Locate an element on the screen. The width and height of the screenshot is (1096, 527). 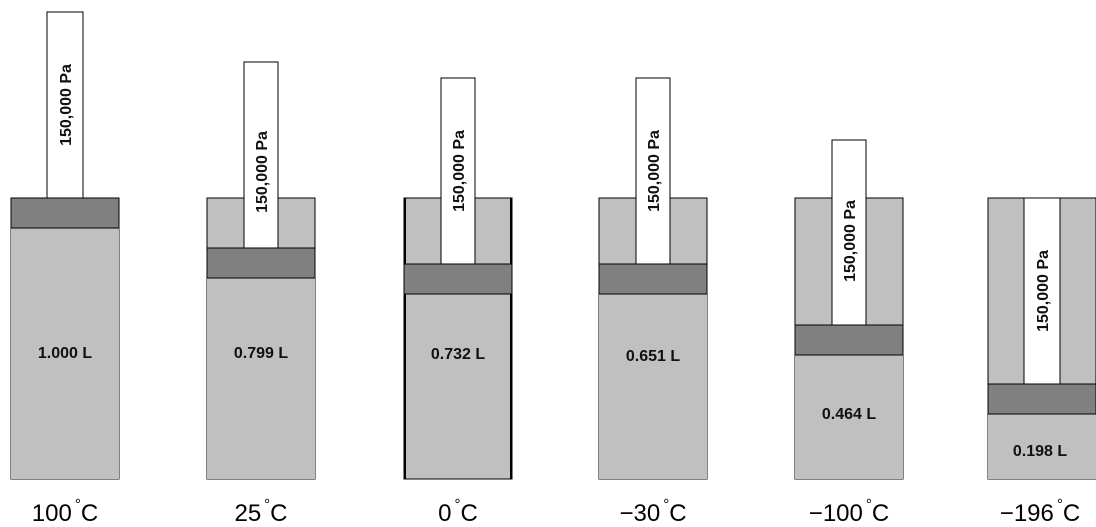
volume-label: 0.464 L is located at coordinates (849, 414).